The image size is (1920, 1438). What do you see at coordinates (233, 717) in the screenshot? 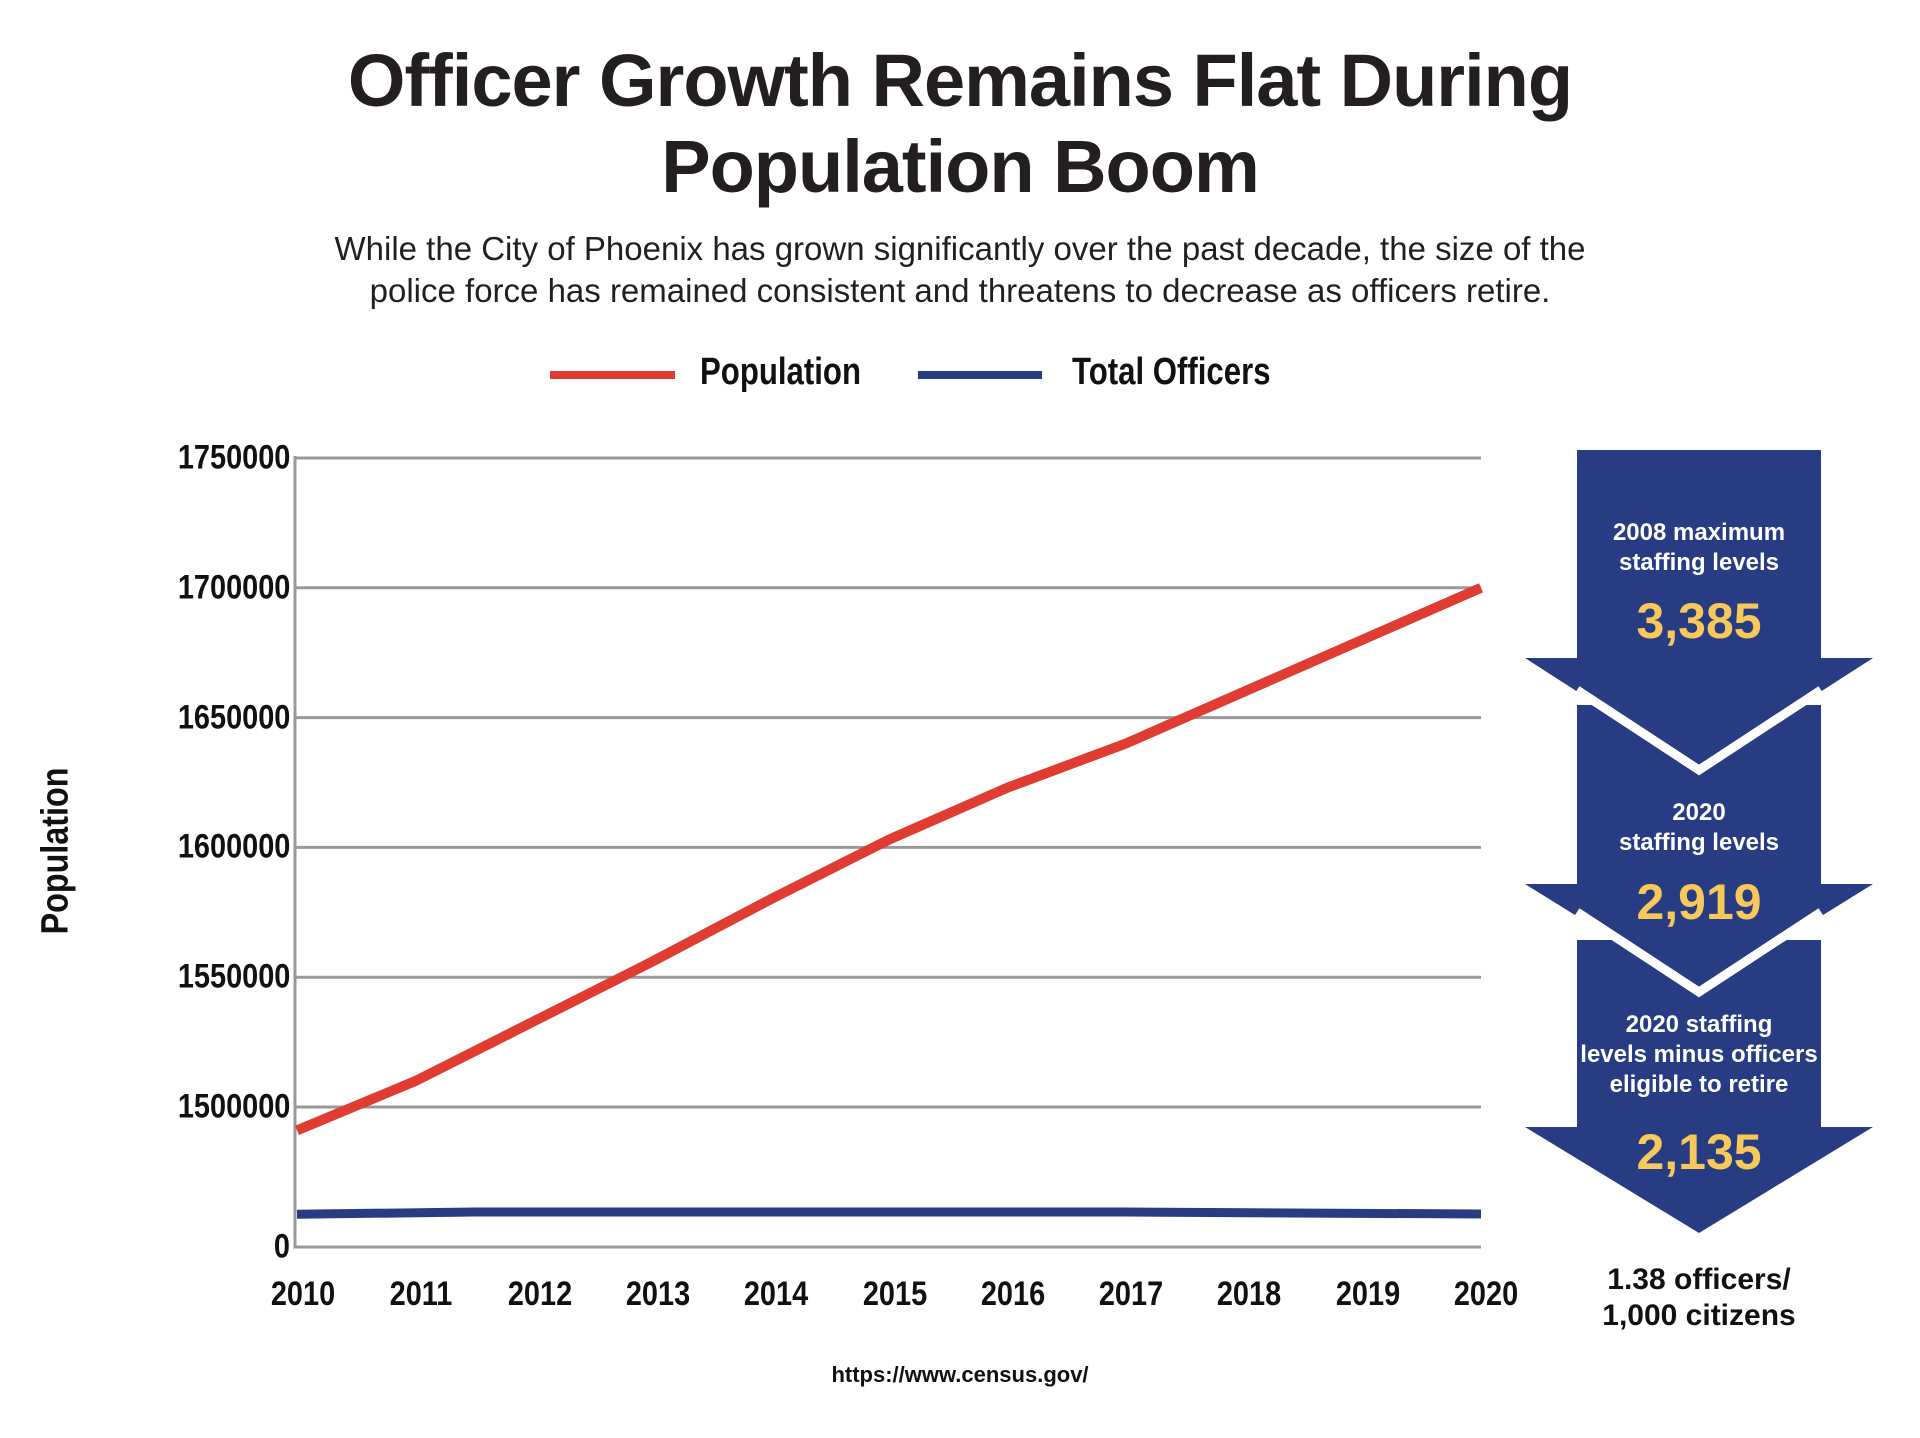
I see `y-tick-label: 1650000` at bounding box center [233, 717].